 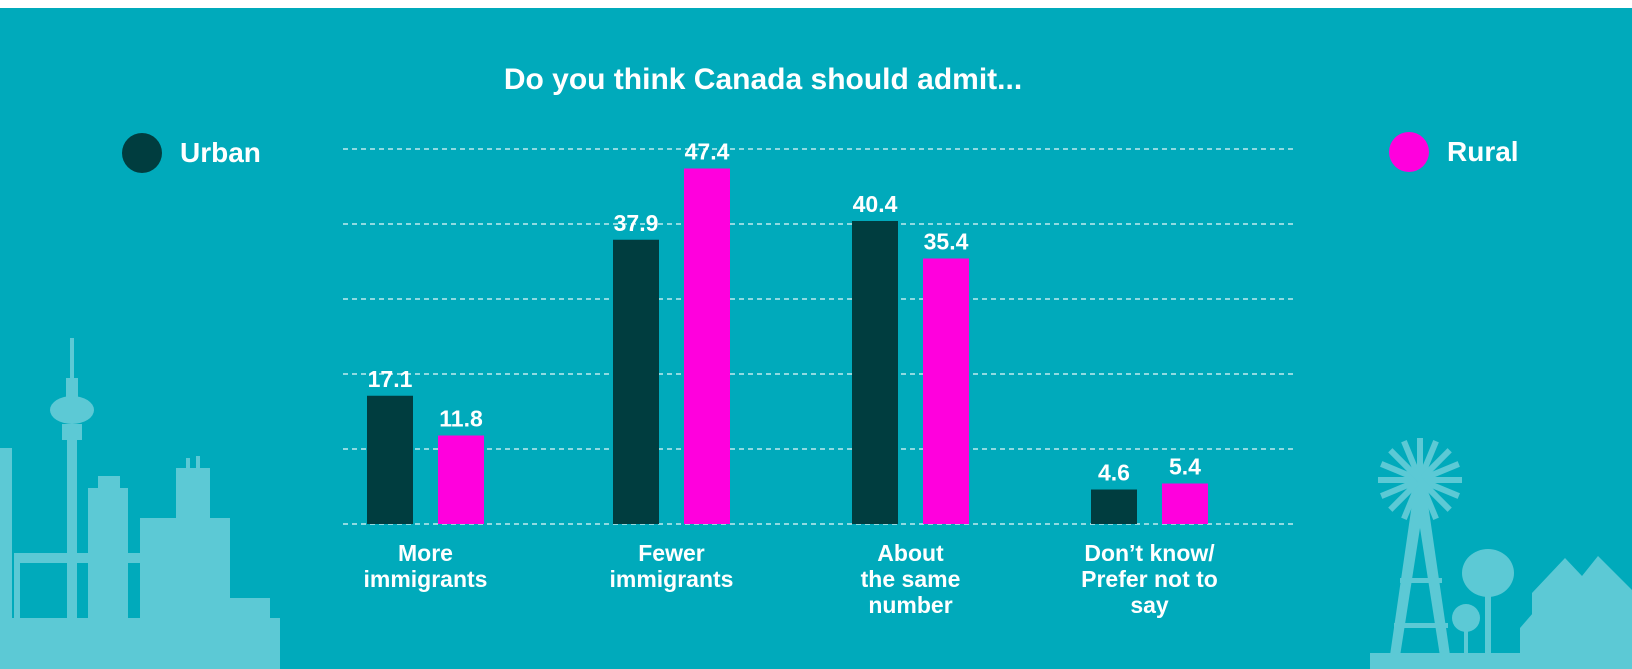 What do you see at coordinates (426, 566) in the screenshot?
I see `category-label-0: More immigrants` at bounding box center [426, 566].